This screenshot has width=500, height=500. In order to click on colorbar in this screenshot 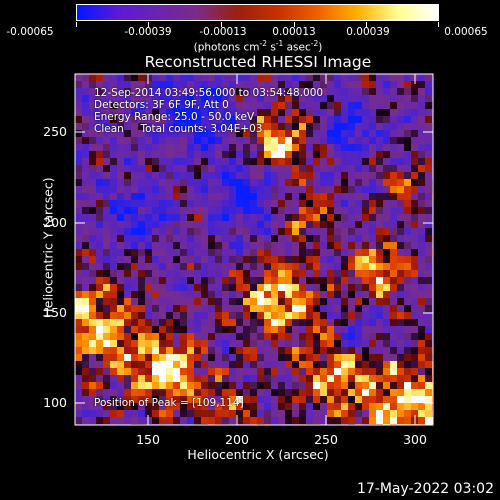, I will do `click(257, 12)`.